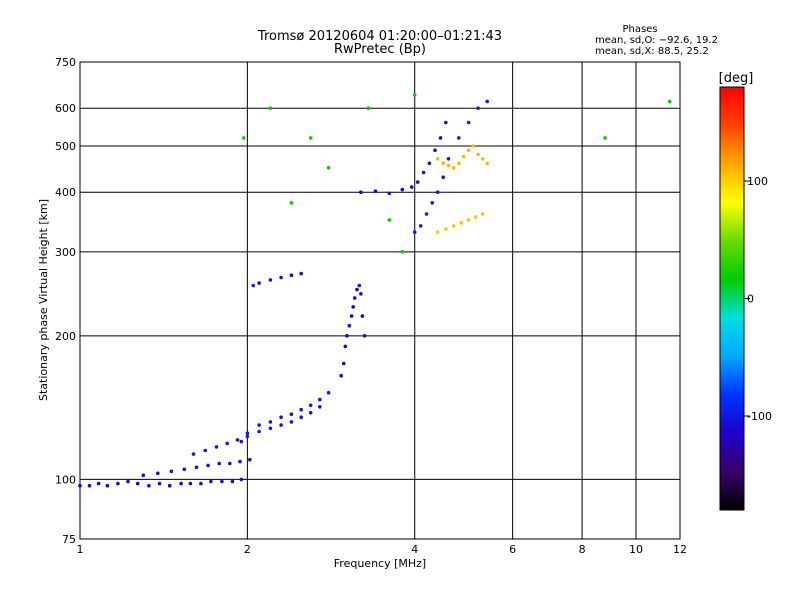 This screenshot has width=800, height=600. Describe the element at coordinates (380, 49) in the screenshot. I see `chart-subtitle: RwPretec (Bp)` at that location.